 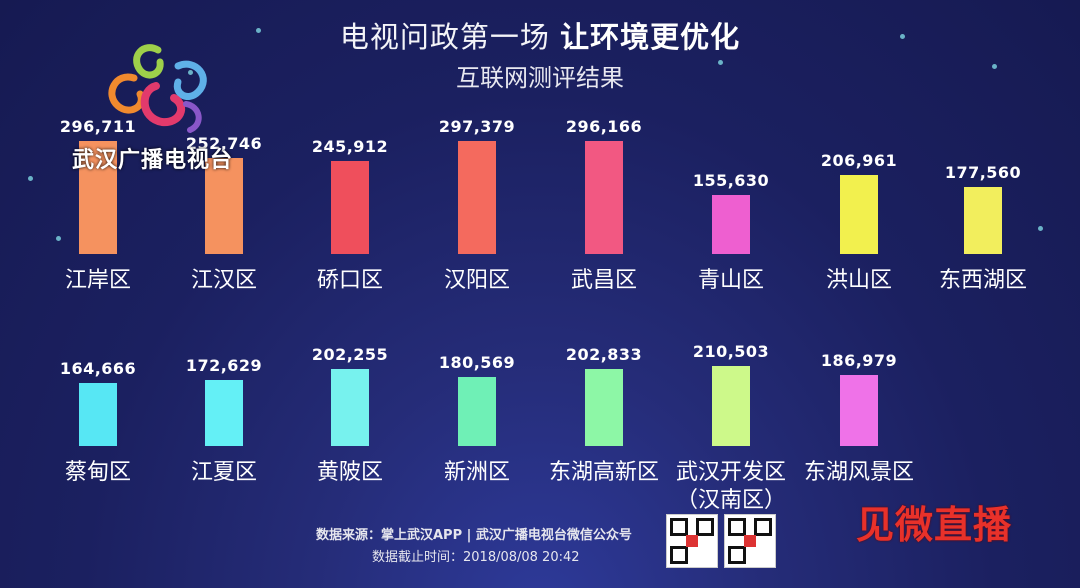 What do you see at coordinates (603, 472) in the screenshot?
I see `category-label: 东湖高新区` at bounding box center [603, 472].